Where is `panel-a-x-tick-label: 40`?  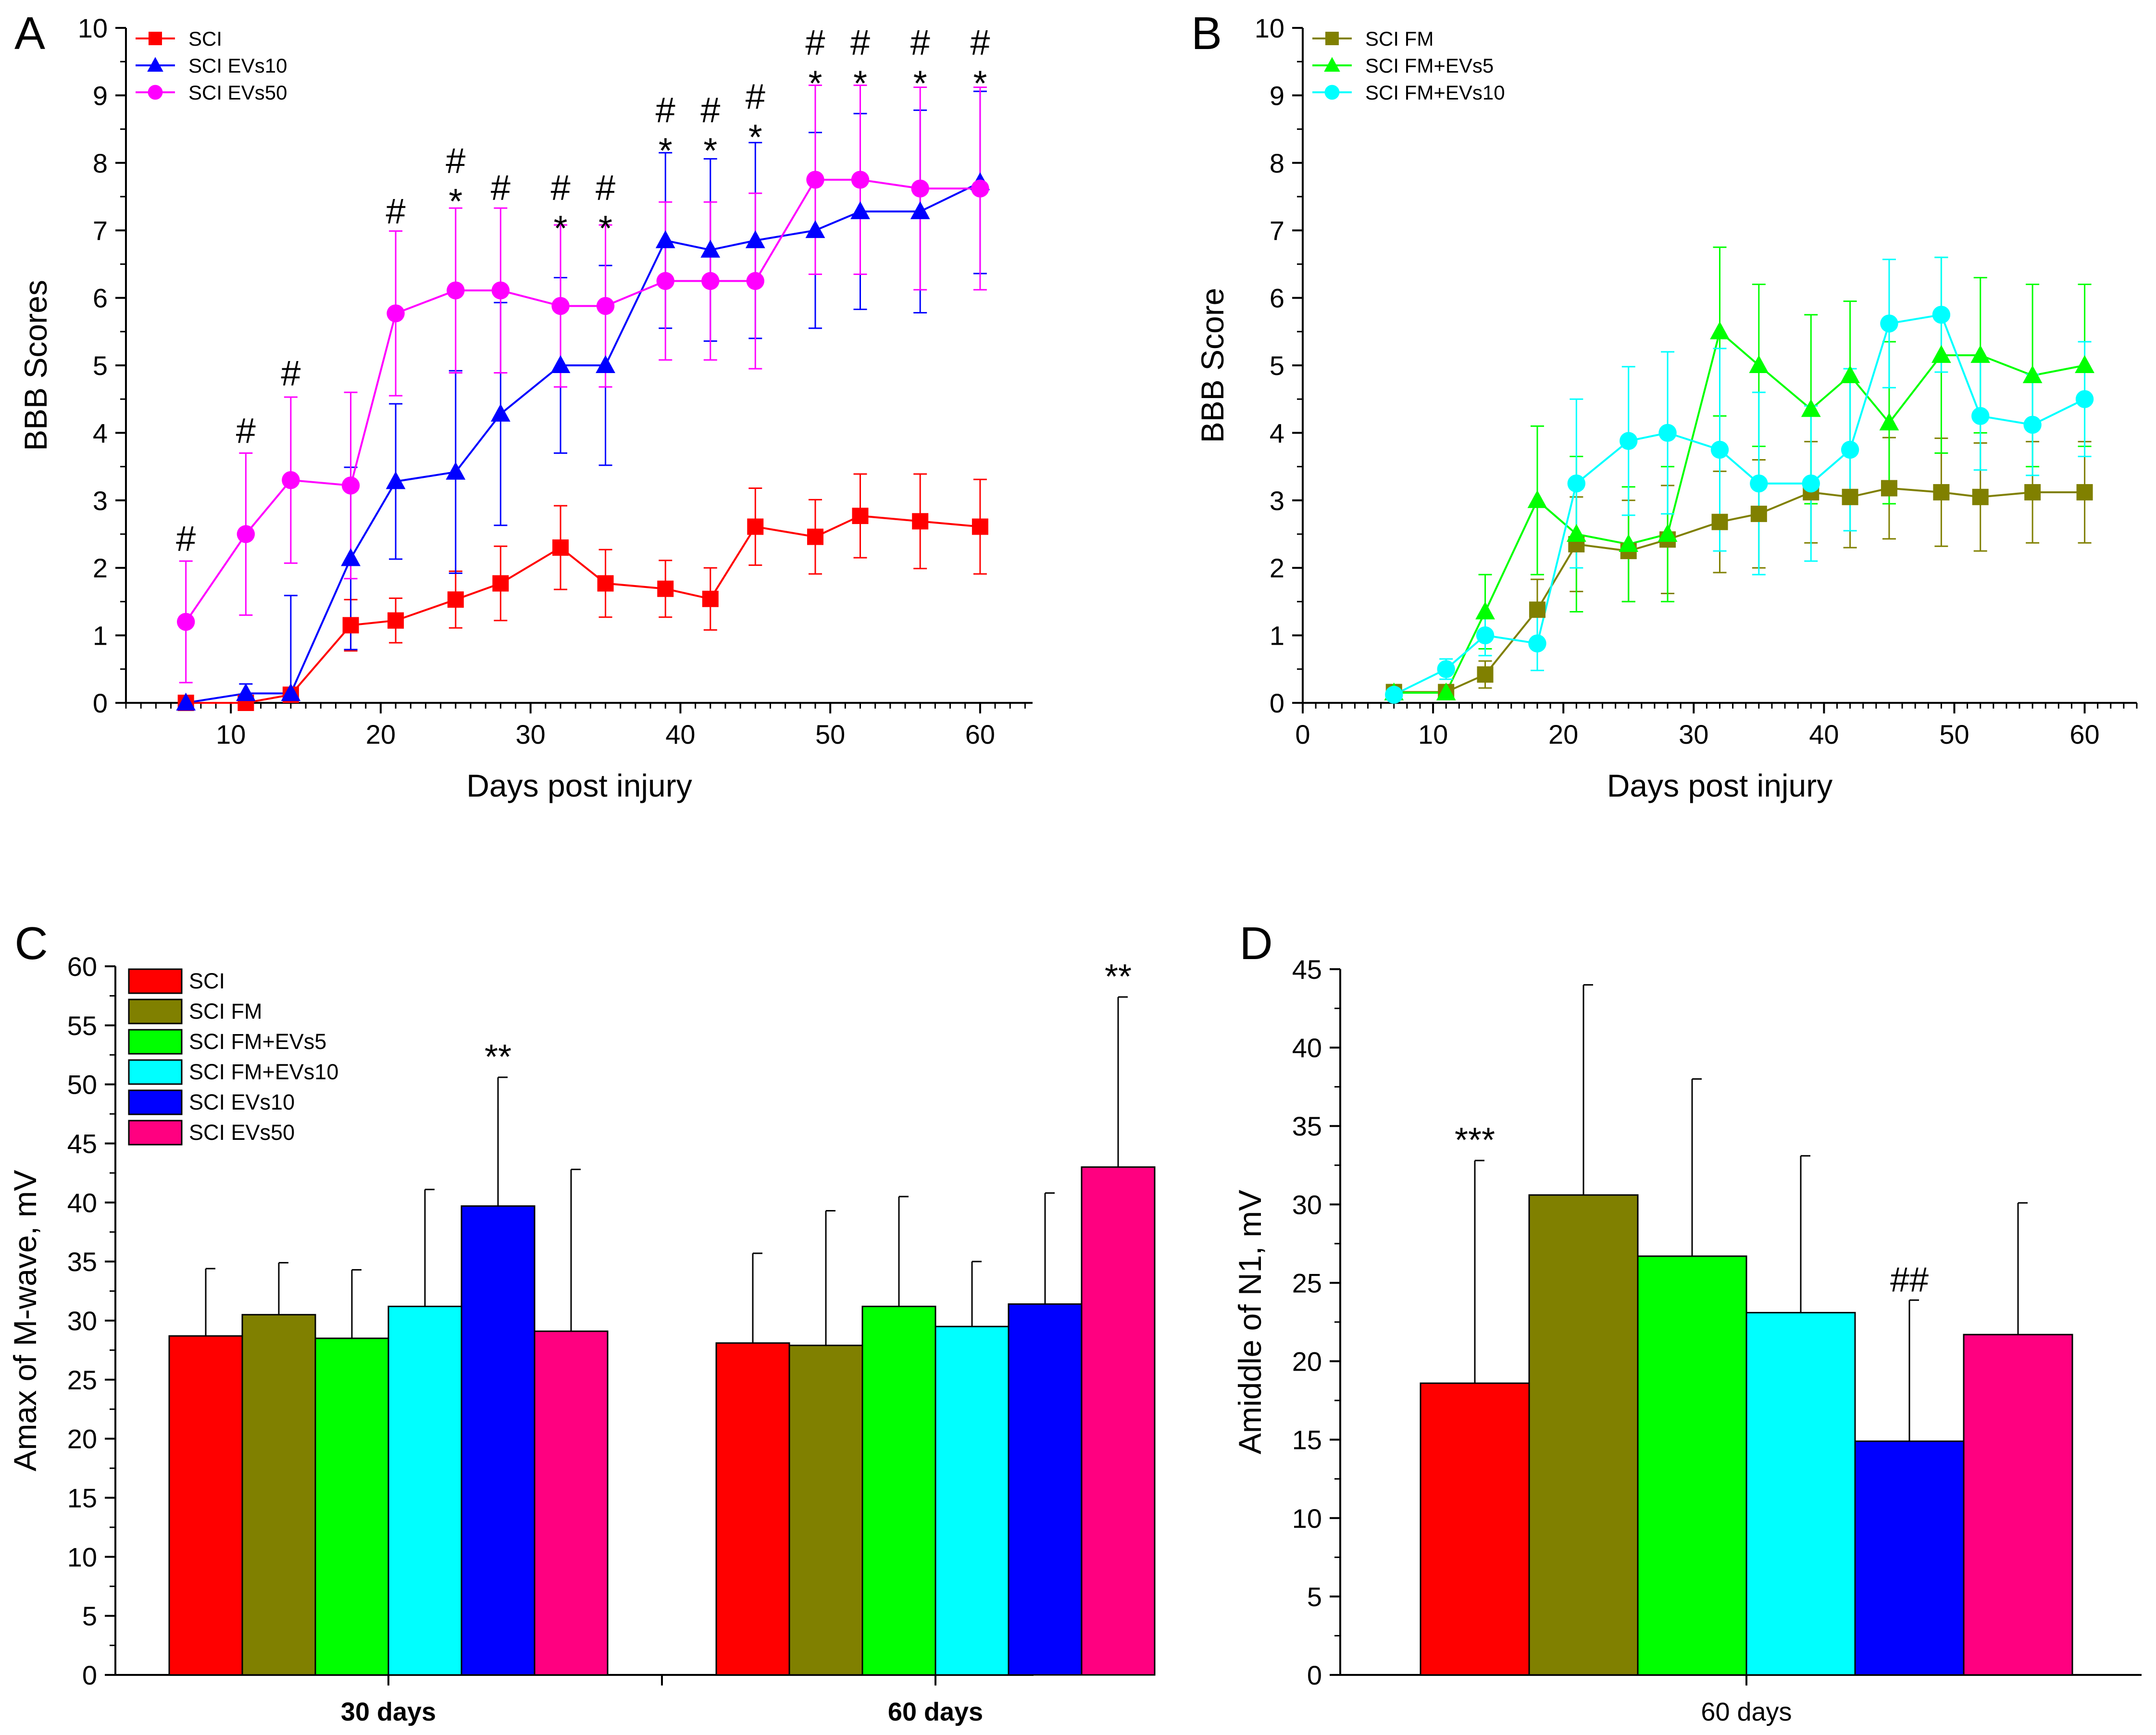
panel-a-x-tick-label: 40 is located at coordinates (680, 734).